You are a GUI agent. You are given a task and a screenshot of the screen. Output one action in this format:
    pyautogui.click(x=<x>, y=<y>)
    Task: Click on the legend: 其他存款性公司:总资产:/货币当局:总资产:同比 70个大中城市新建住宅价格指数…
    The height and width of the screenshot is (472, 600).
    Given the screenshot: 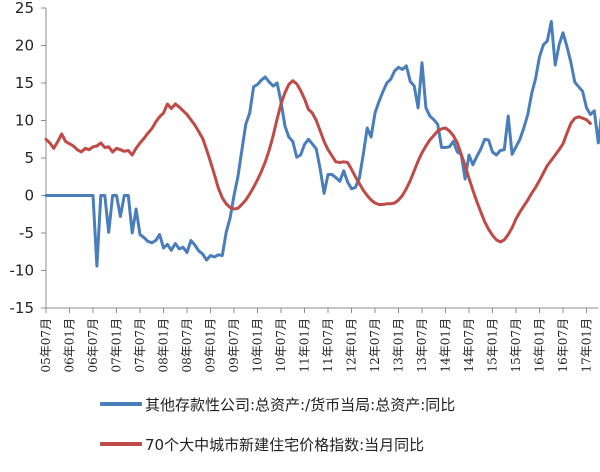 What is the action you would take?
    pyautogui.click(x=277, y=432)
    